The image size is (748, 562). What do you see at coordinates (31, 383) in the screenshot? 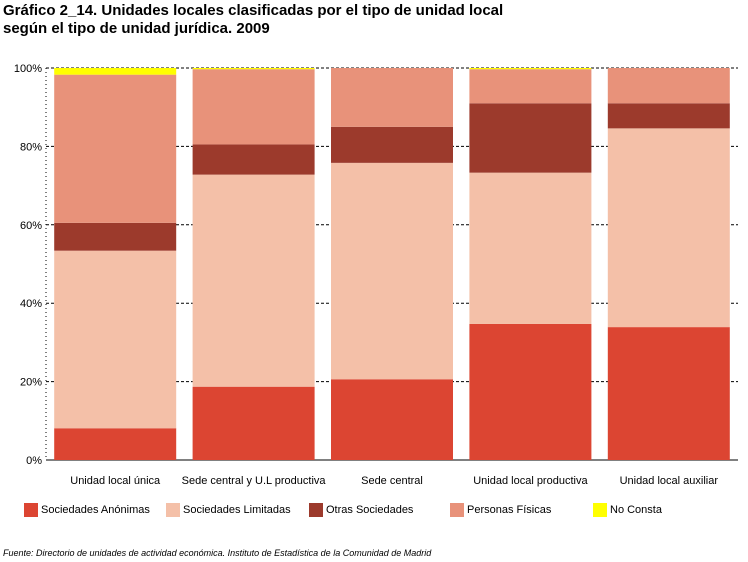
I see `y-tick-label: 20%` at bounding box center [31, 383].